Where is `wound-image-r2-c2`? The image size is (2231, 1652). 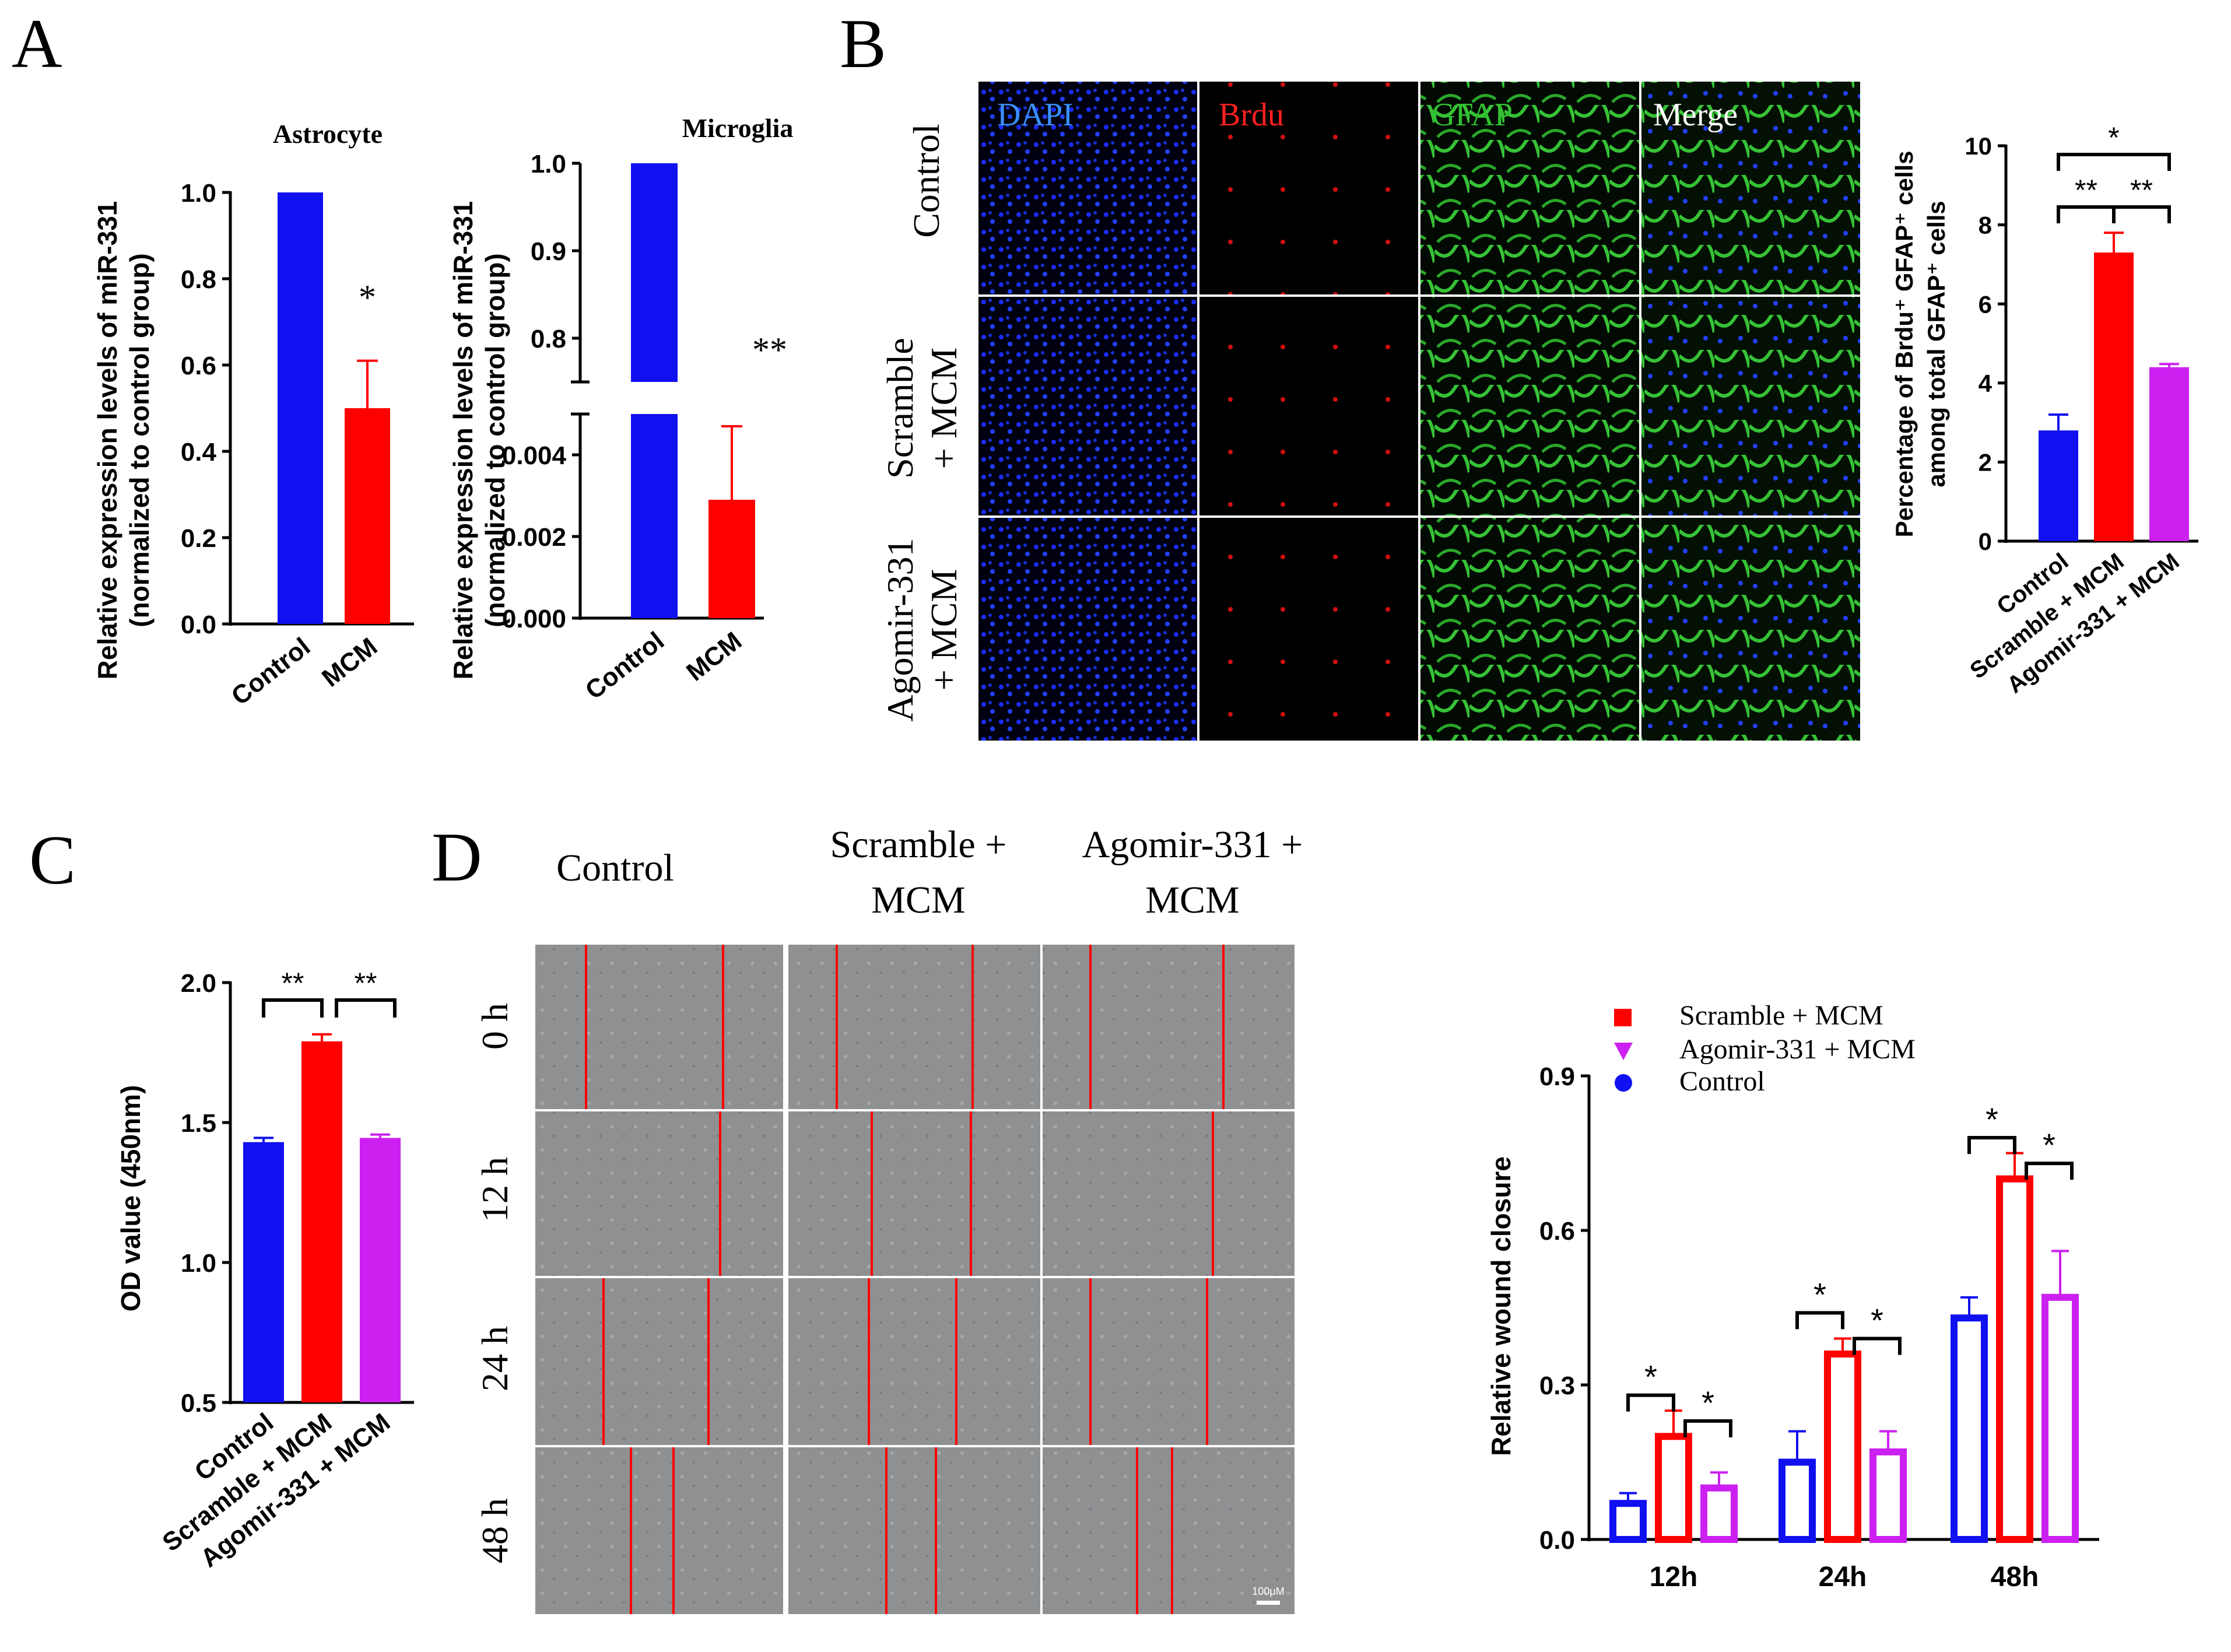 wound-image-r2-c2 is located at coordinates (1169, 1361).